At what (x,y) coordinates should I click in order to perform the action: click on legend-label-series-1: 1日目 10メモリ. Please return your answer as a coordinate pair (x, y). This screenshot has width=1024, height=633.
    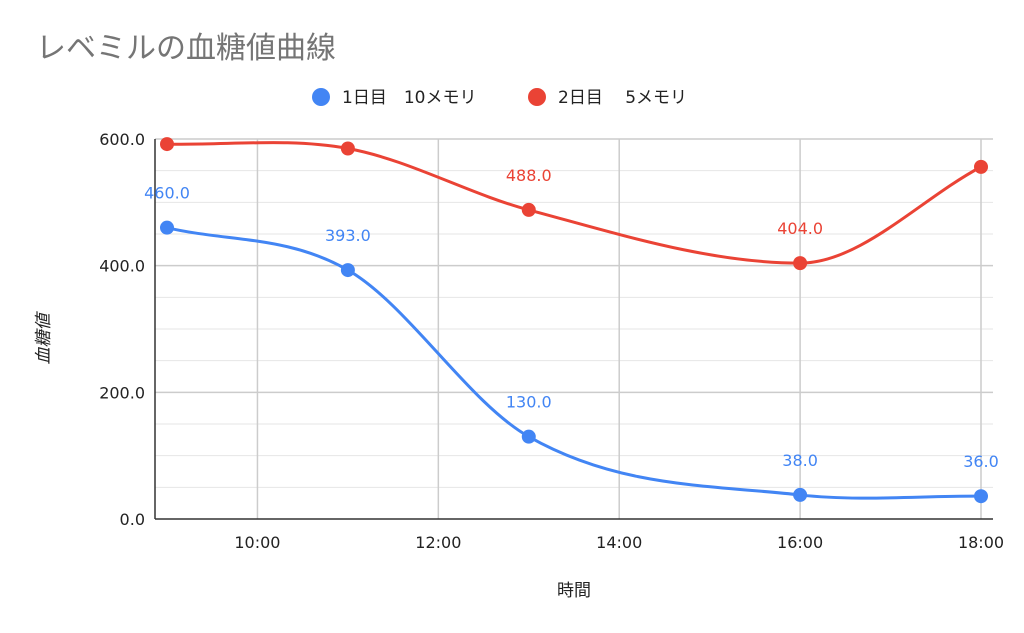
    Looking at the image, I should click on (409, 98).